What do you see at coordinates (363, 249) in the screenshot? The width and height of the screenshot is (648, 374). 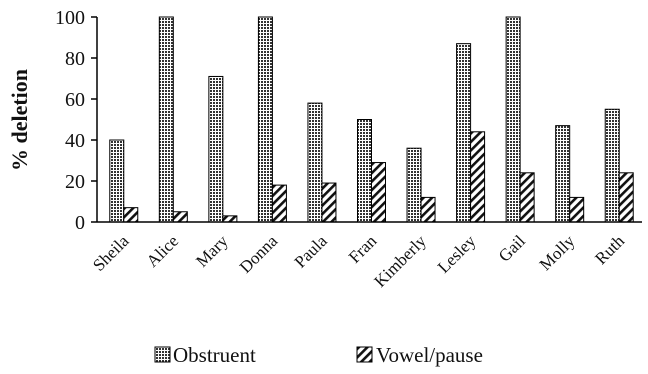 I see `x-category-label: Fran` at bounding box center [363, 249].